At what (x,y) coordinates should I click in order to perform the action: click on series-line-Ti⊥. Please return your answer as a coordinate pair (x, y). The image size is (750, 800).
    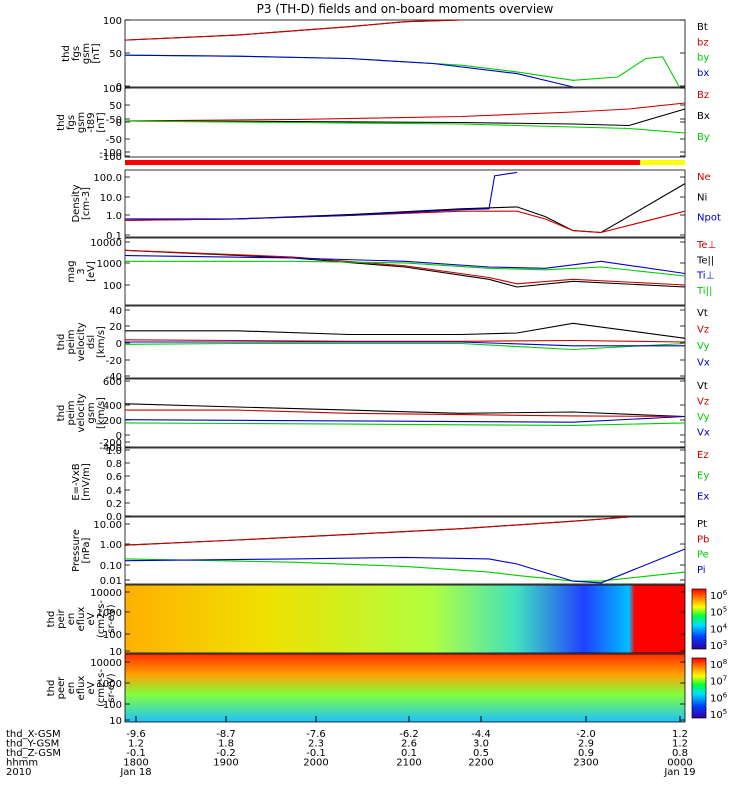
    Looking at the image, I should click on (405, 264).